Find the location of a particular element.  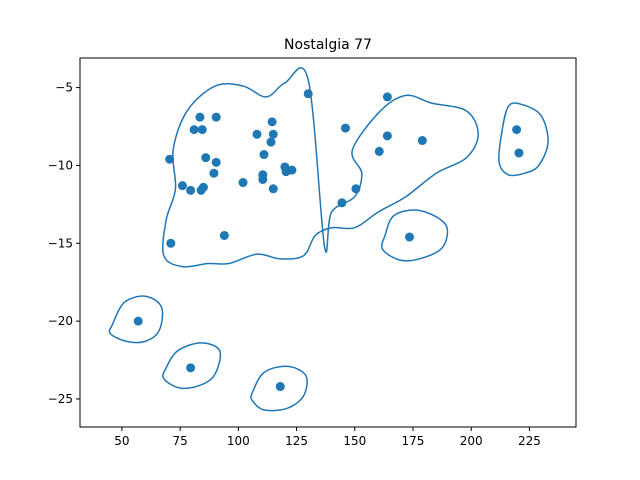

y-tick-label: −5 is located at coordinates (64, 88).